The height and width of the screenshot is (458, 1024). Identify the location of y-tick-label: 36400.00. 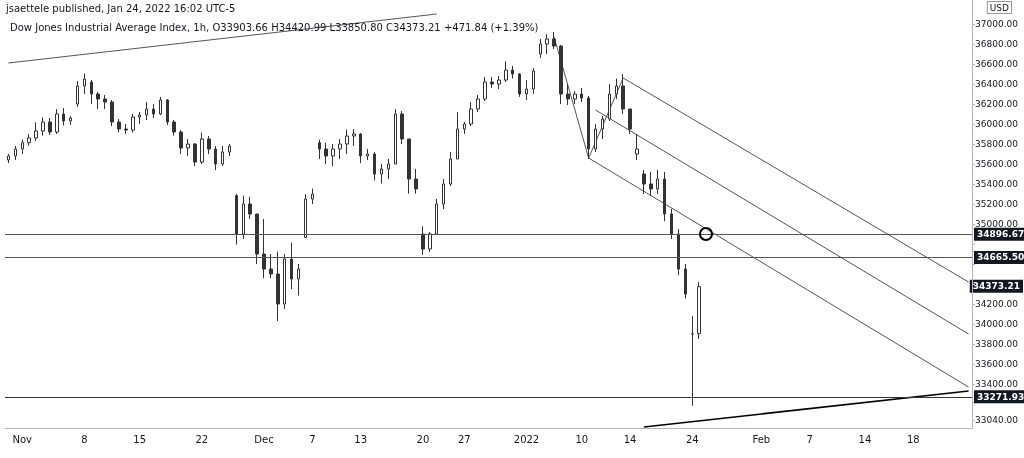
(997, 84).